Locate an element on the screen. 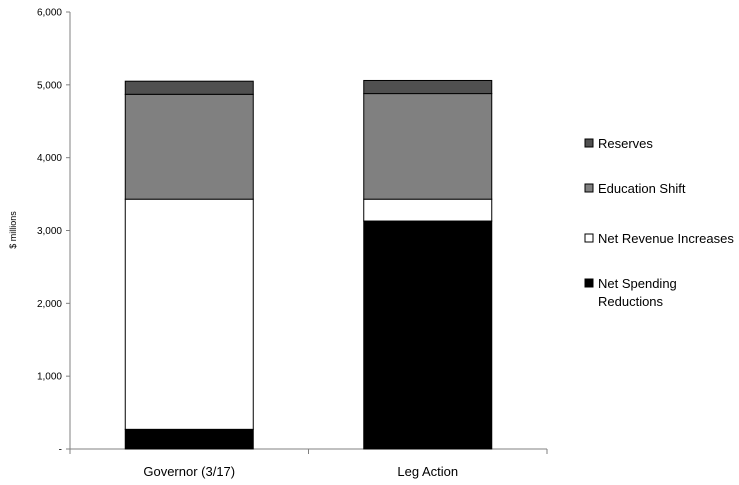  legend-label: Net Spending is located at coordinates (637, 283).